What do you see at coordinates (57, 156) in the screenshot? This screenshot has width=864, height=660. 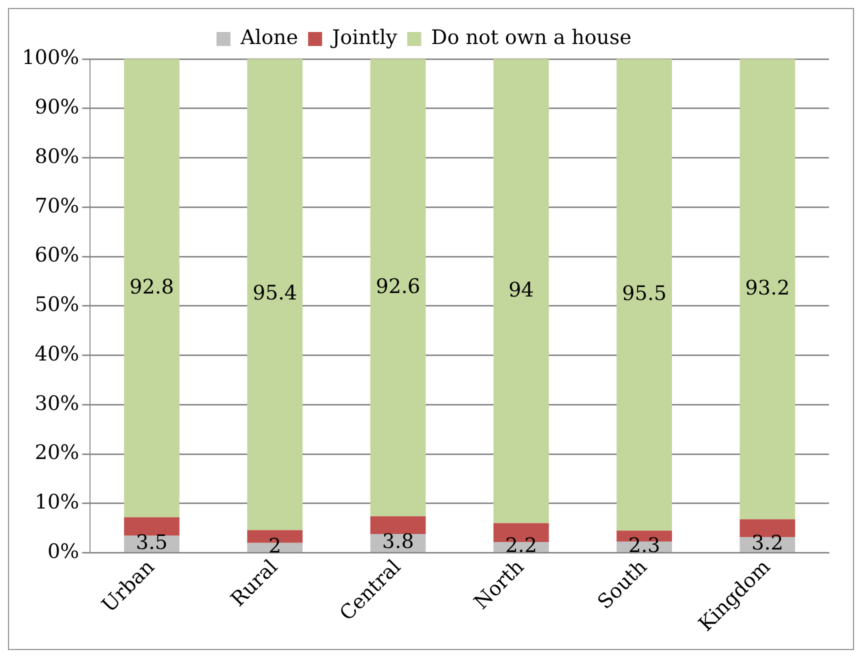 I see `y-tick-label: 80%` at bounding box center [57, 156].